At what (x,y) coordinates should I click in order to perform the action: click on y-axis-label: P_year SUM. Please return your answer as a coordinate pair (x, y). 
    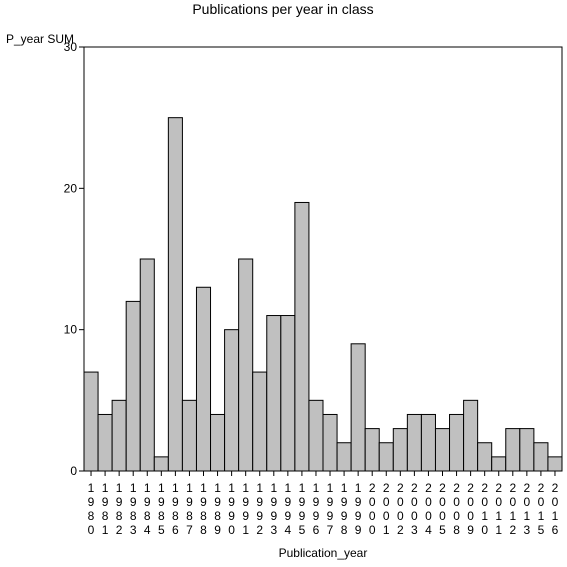
    Looking at the image, I should click on (40, 39).